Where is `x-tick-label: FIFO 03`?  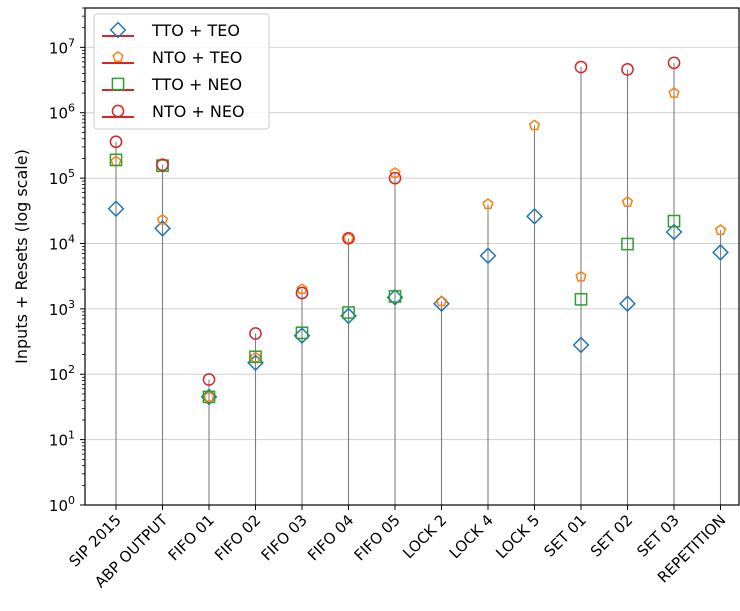 x-tick-label: FIFO 03 is located at coordinates (284, 537).